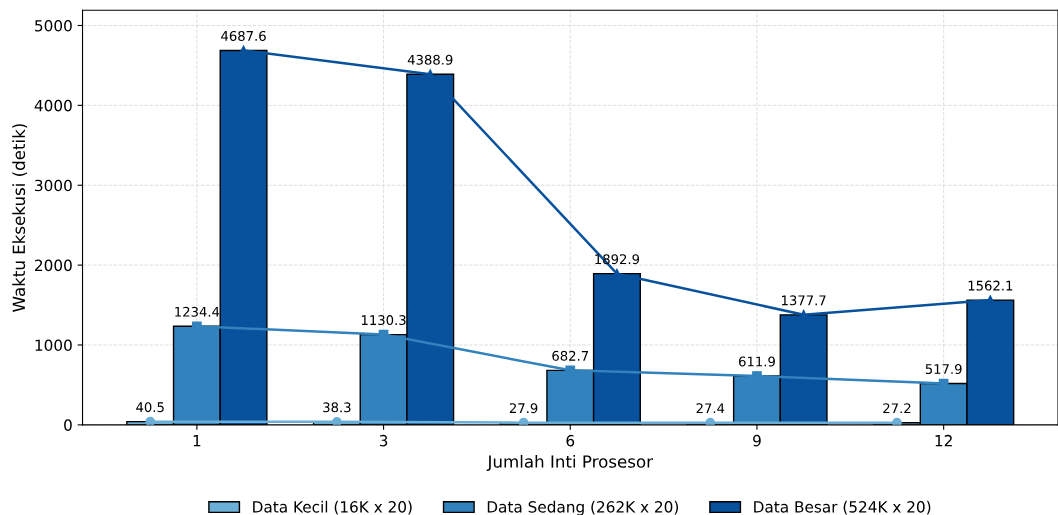 The width and height of the screenshot is (1058, 515). Describe the element at coordinates (53, 25) in the screenshot. I see `y-tick-label: 5000` at that location.